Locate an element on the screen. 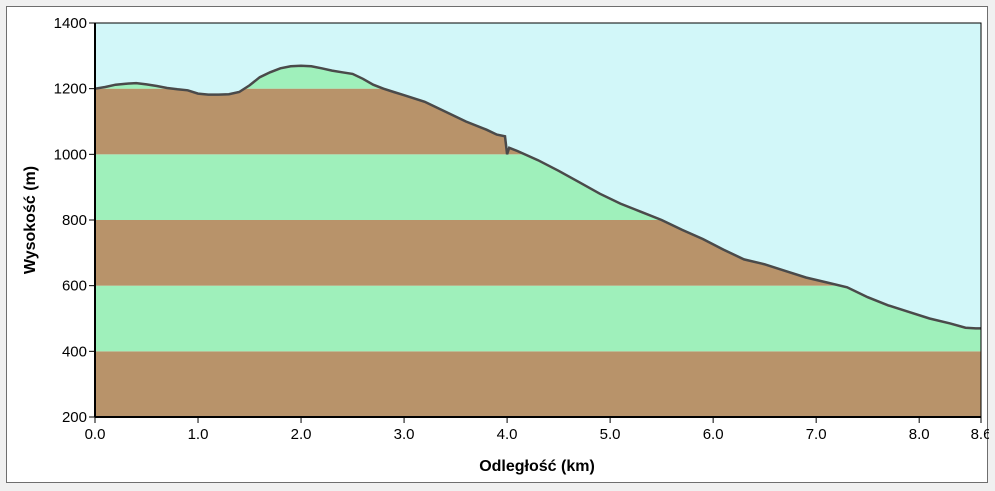 The width and height of the screenshot is (995, 491). y-tick-label: 400 is located at coordinates (74, 351).